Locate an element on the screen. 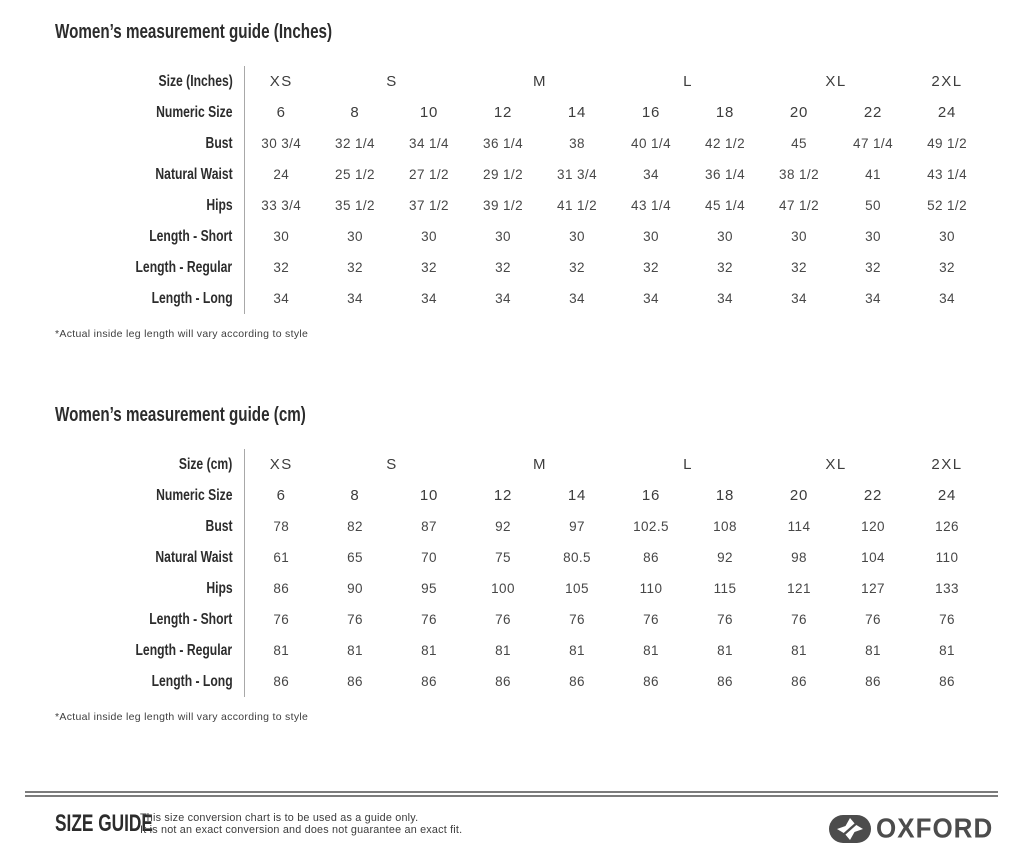 This screenshot has height=848, width=1024. size-group-2xl: 2XL is located at coordinates (947, 81).